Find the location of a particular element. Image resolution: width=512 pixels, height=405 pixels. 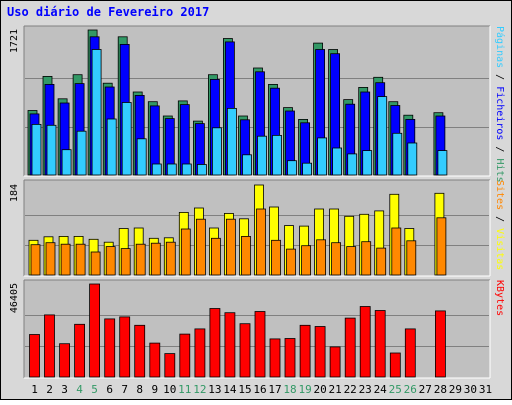

bar-páginas-day-9 is located at coordinates (156, 169).